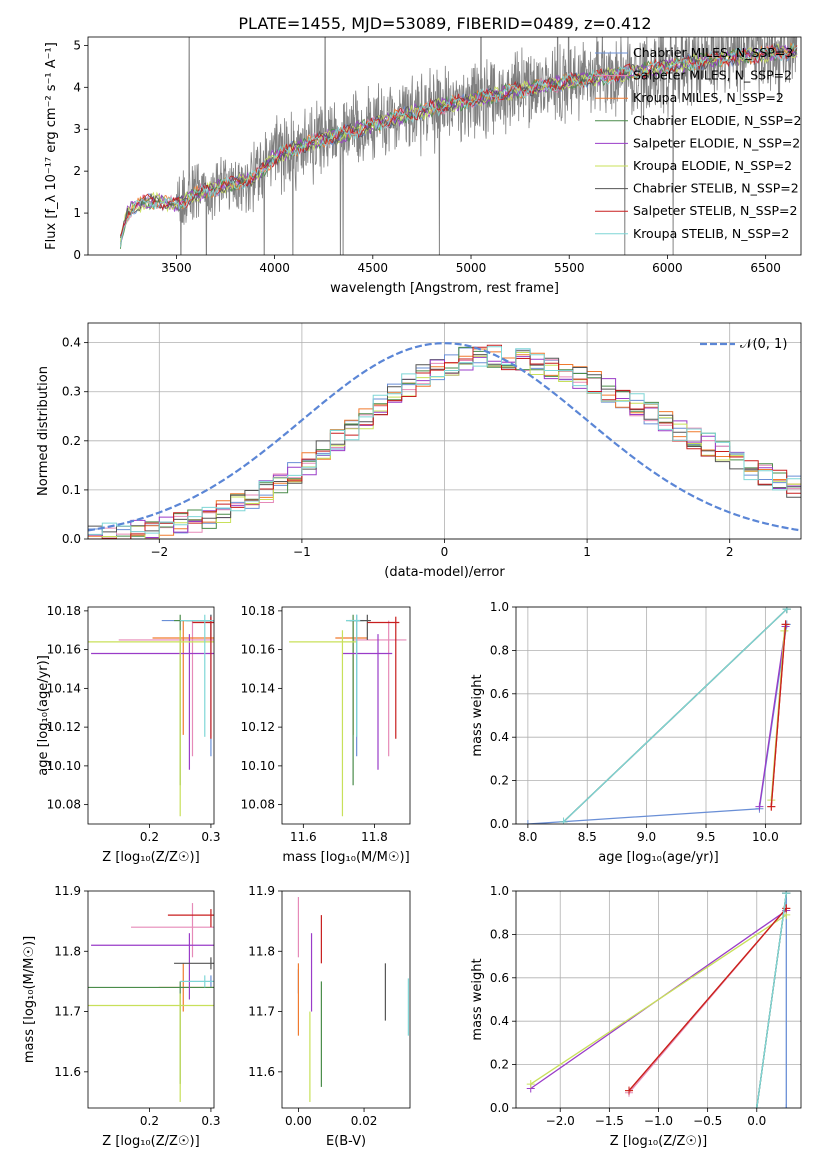  What do you see at coordinates (71, 490) in the screenshot?
I see `y-tick-label: 0.1` at bounding box center [71, 490].